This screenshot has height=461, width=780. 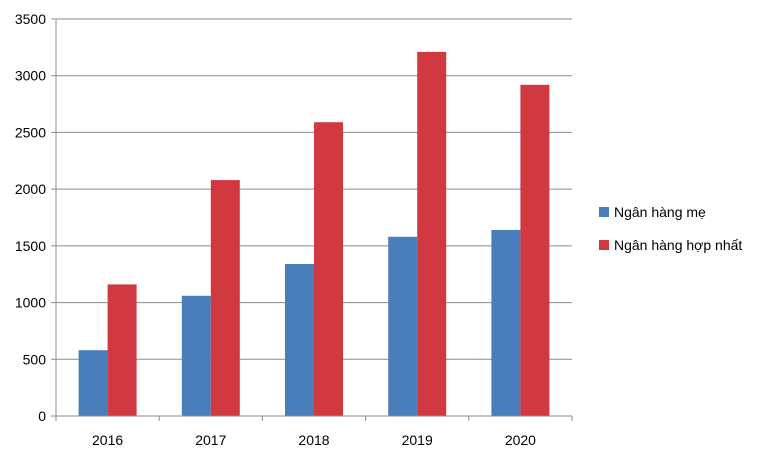 I want to click on bar-ngan-hang-me-2020, so click(x=506, y=322).